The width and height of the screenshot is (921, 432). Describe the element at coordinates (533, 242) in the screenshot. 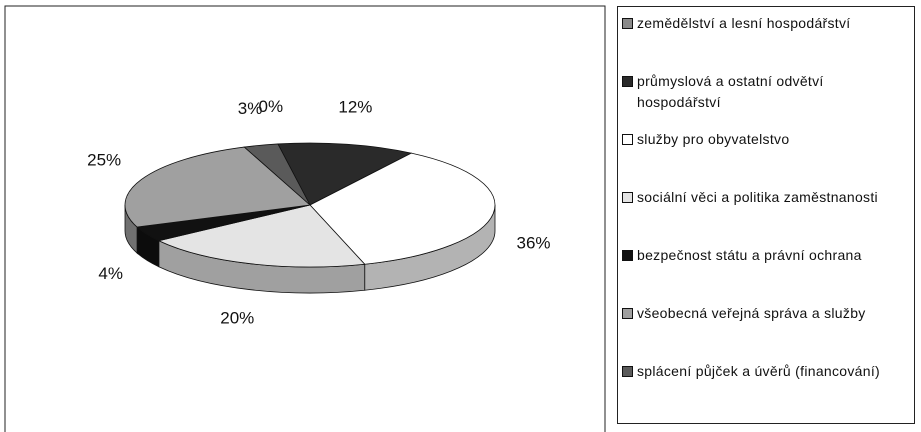

I see `data-label: 36%` at that location.